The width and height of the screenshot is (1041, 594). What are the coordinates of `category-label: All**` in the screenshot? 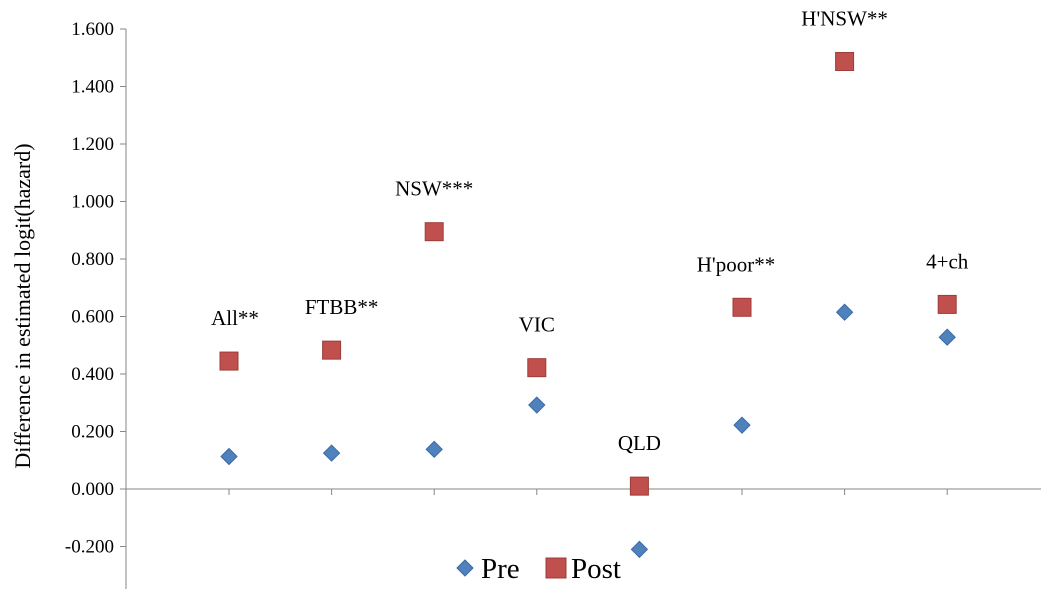 It's located at (235, 318).